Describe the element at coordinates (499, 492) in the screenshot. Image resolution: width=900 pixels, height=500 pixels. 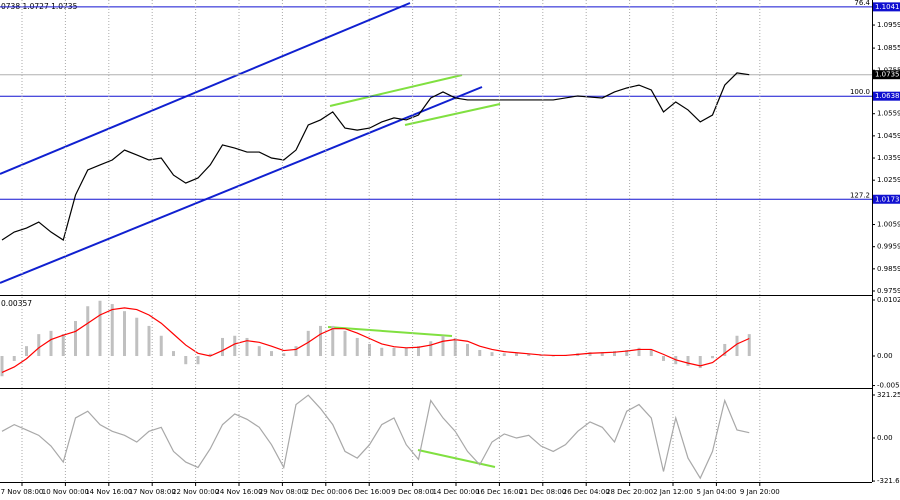
I see `x-tick-label: 16 Dec 16:00` at that location.